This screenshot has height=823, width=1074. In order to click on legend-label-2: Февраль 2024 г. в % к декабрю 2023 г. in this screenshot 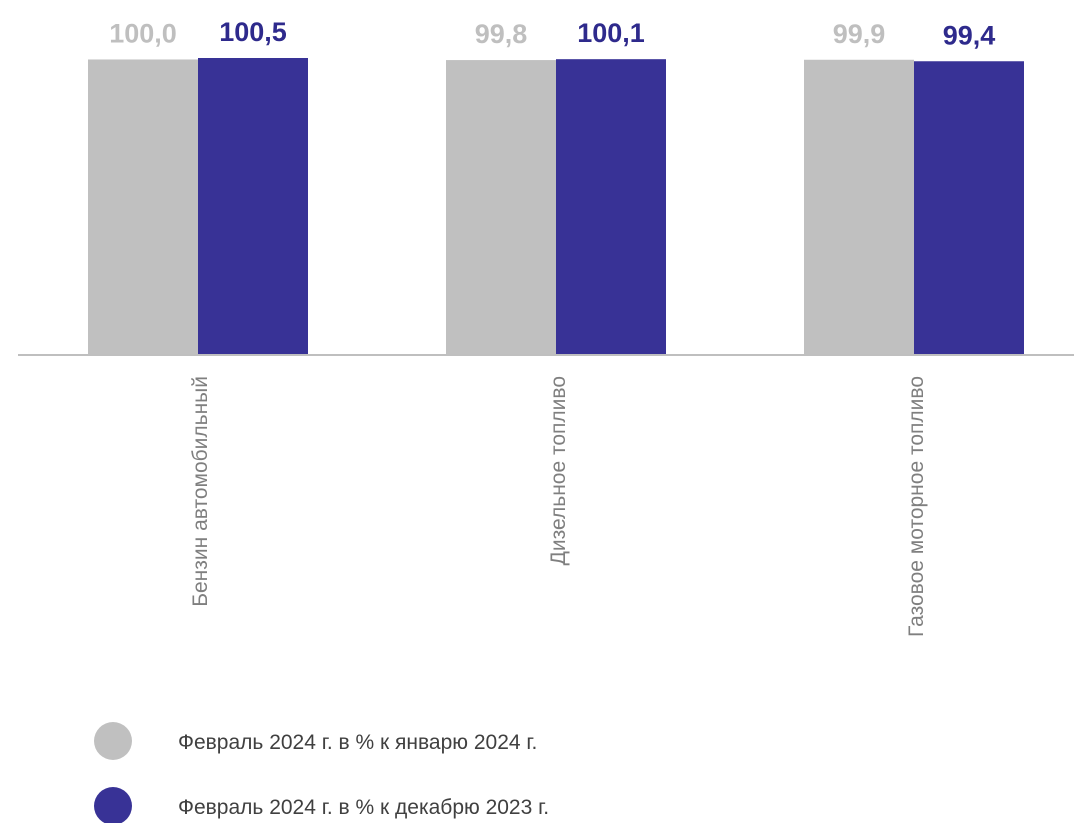, I will do `click(363, 807)`.